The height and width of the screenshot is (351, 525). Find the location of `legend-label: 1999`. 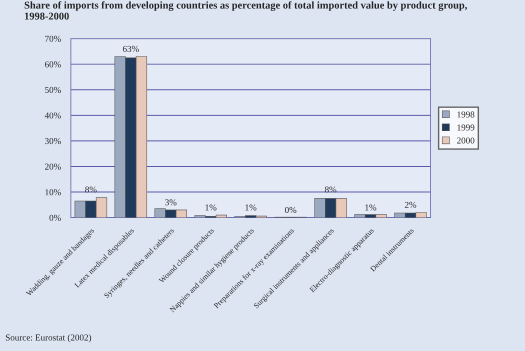

legend-label: 1999 is located at coordinates (465, 127).